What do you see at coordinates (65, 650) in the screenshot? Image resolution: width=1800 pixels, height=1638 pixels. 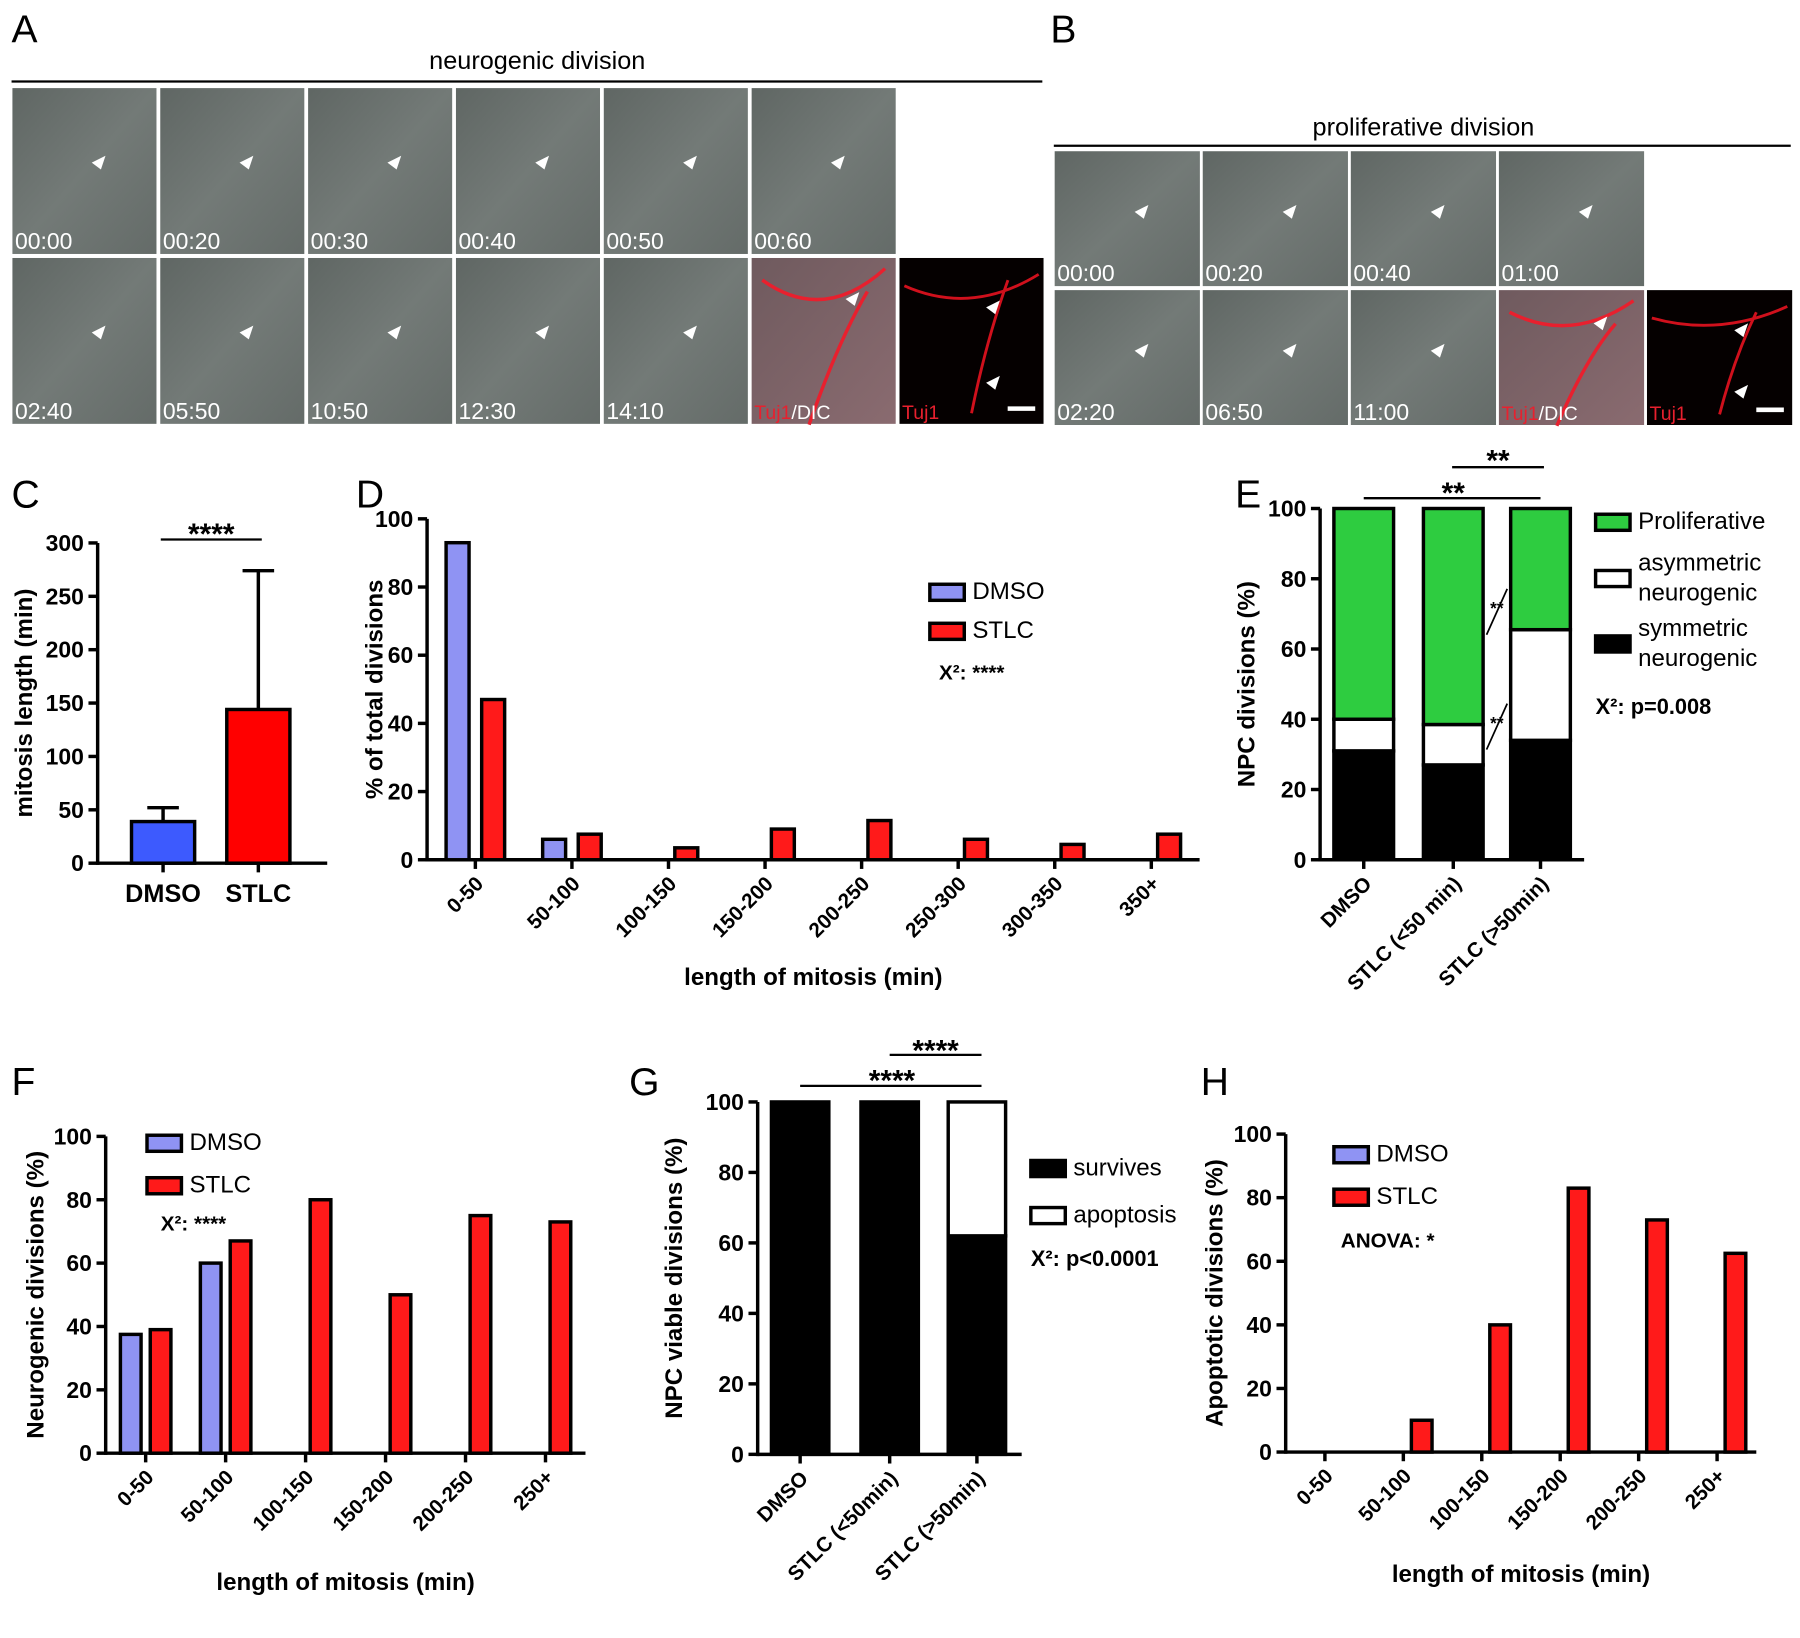 I see `y-tick-label: 200` at bounding box center [65, 650].